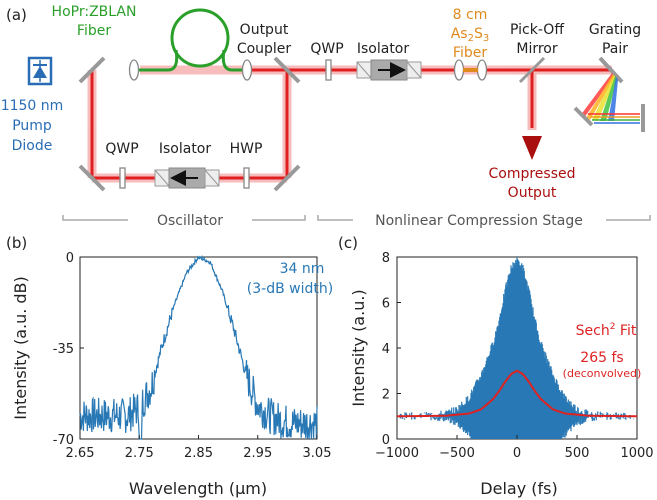 The height and width of the screenshot is (500, 657). I want to click on chart-c-xtick-label: −1000, so click(397, 453).